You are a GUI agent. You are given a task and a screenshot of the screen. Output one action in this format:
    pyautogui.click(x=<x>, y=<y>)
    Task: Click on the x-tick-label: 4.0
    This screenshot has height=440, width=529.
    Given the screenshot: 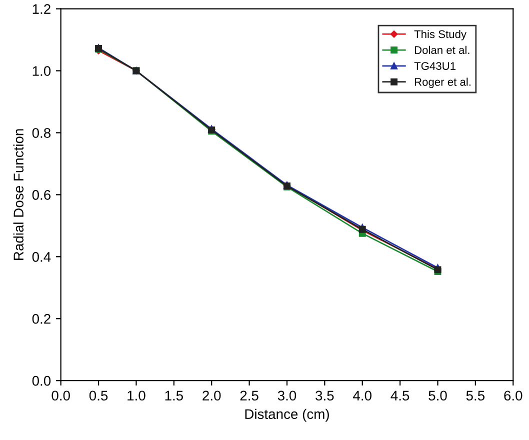 What is the action you would take?
    pyautogui.click(x=362, y=395)
    